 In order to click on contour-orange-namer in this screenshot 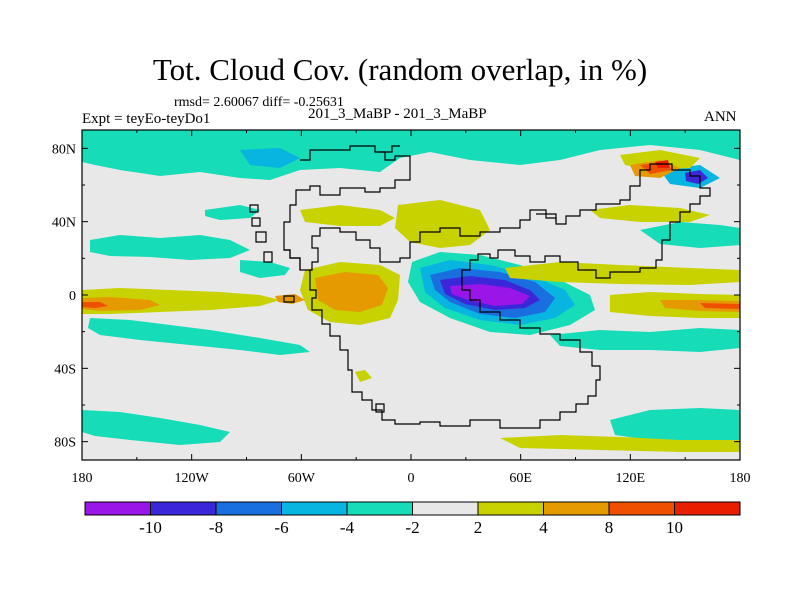, I will do `click(290, 299)`.